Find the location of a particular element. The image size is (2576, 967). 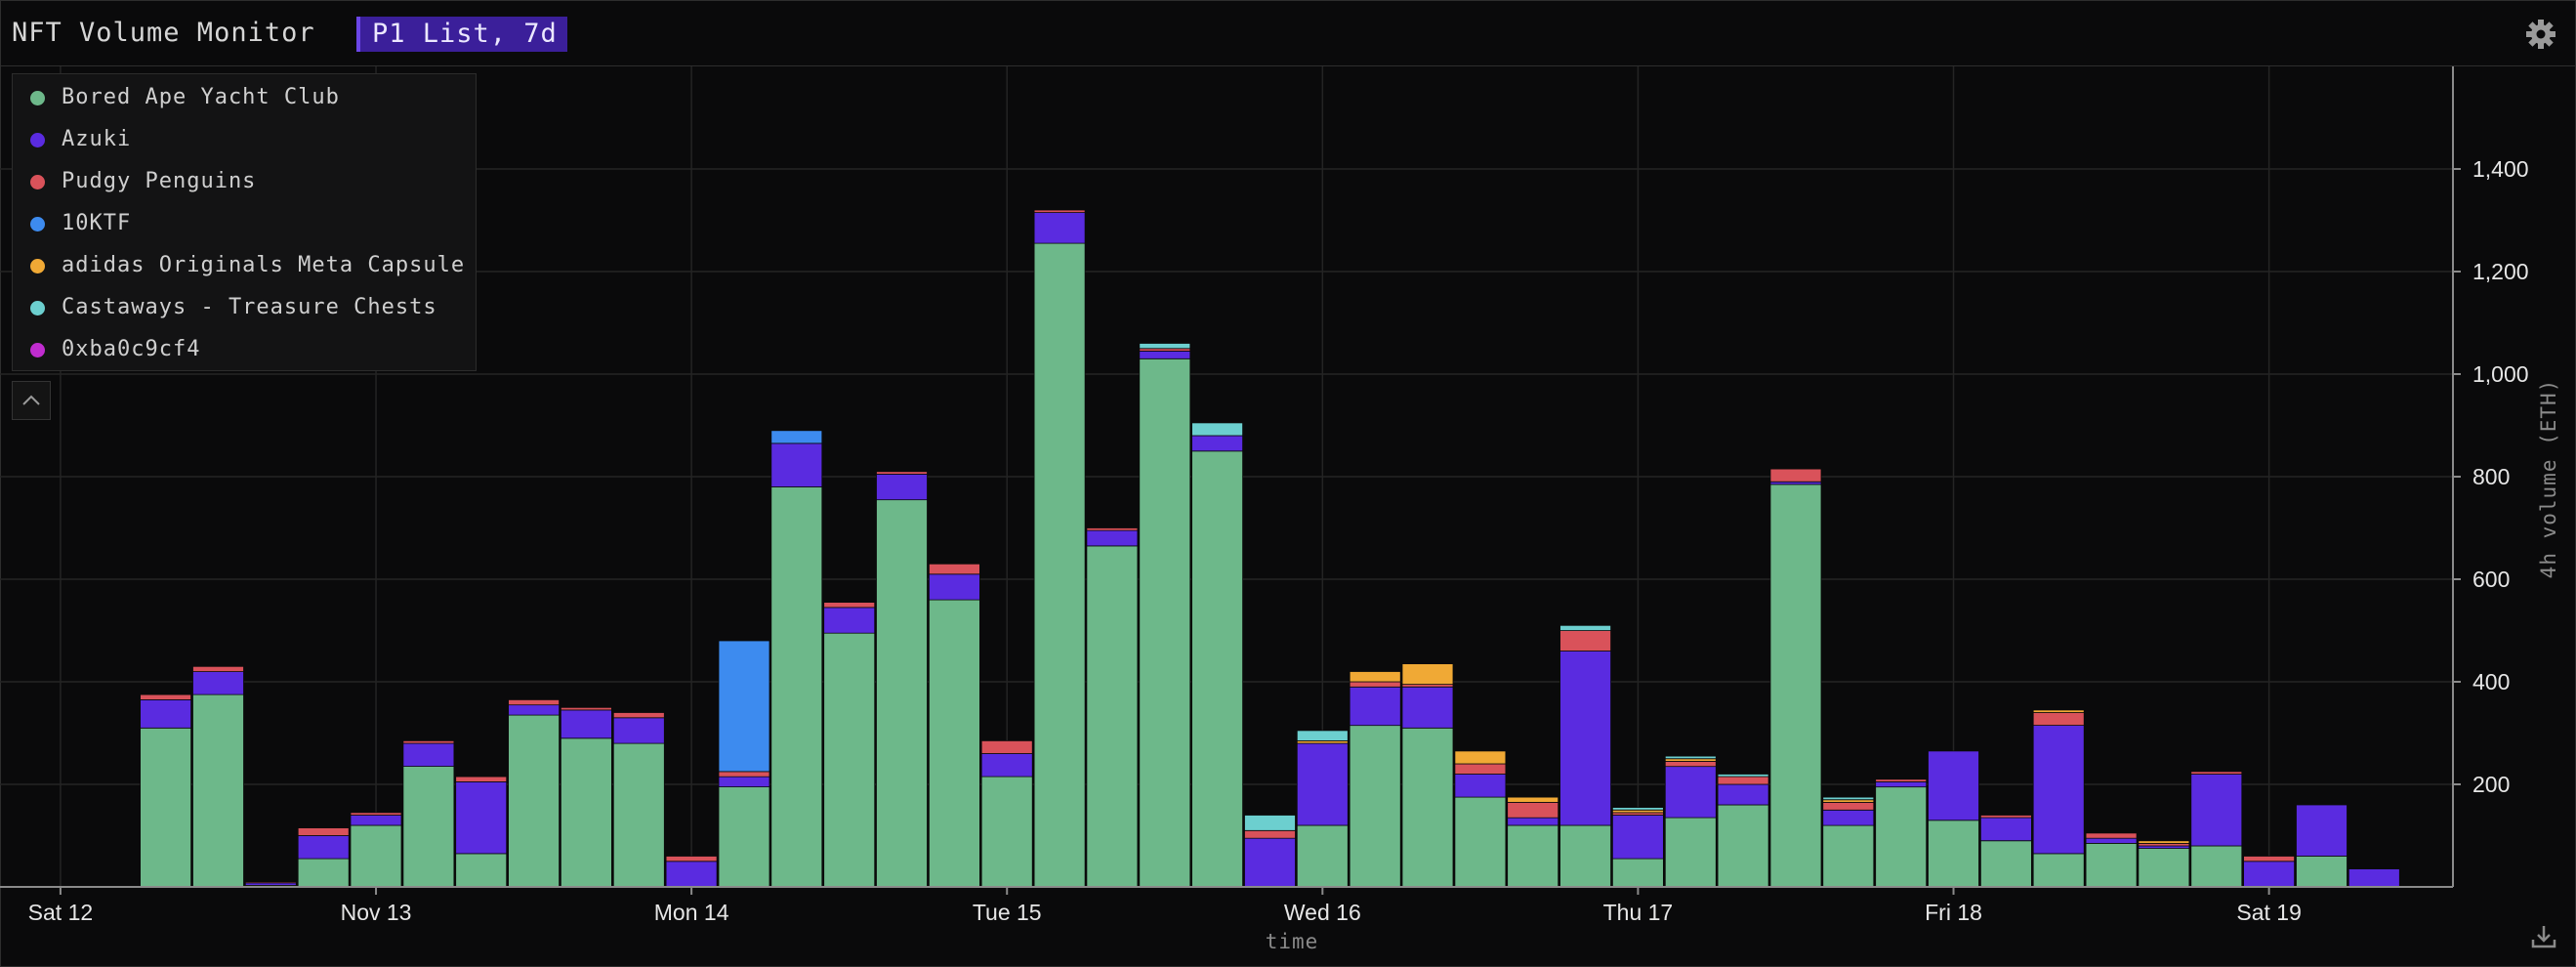

legend-collapse-button is located at coordinates (32, 400).